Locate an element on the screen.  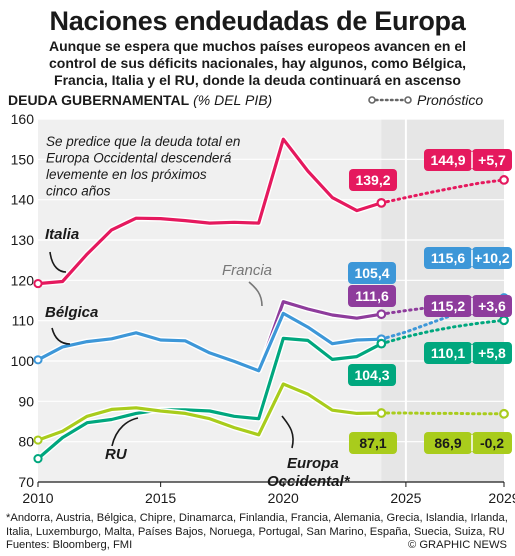
chart-annotation-line: cinco años is located at coordinates (78, 191).